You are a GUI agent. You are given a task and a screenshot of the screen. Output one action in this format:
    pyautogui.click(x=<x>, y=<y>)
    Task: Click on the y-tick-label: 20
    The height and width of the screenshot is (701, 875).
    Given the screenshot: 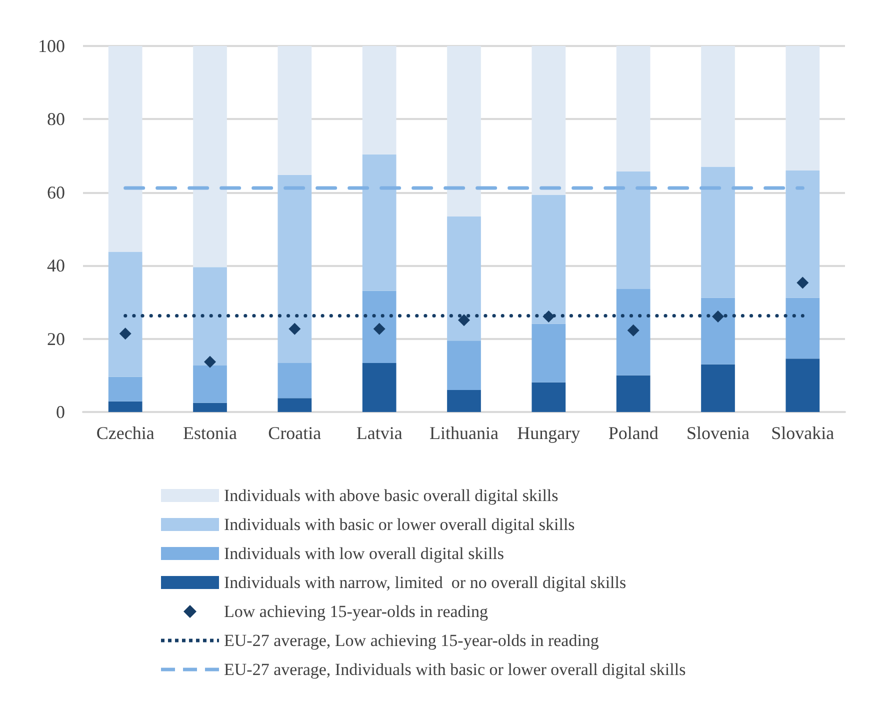 What is the action you would take?
    pyautogui.click(x=56, y=338)
    